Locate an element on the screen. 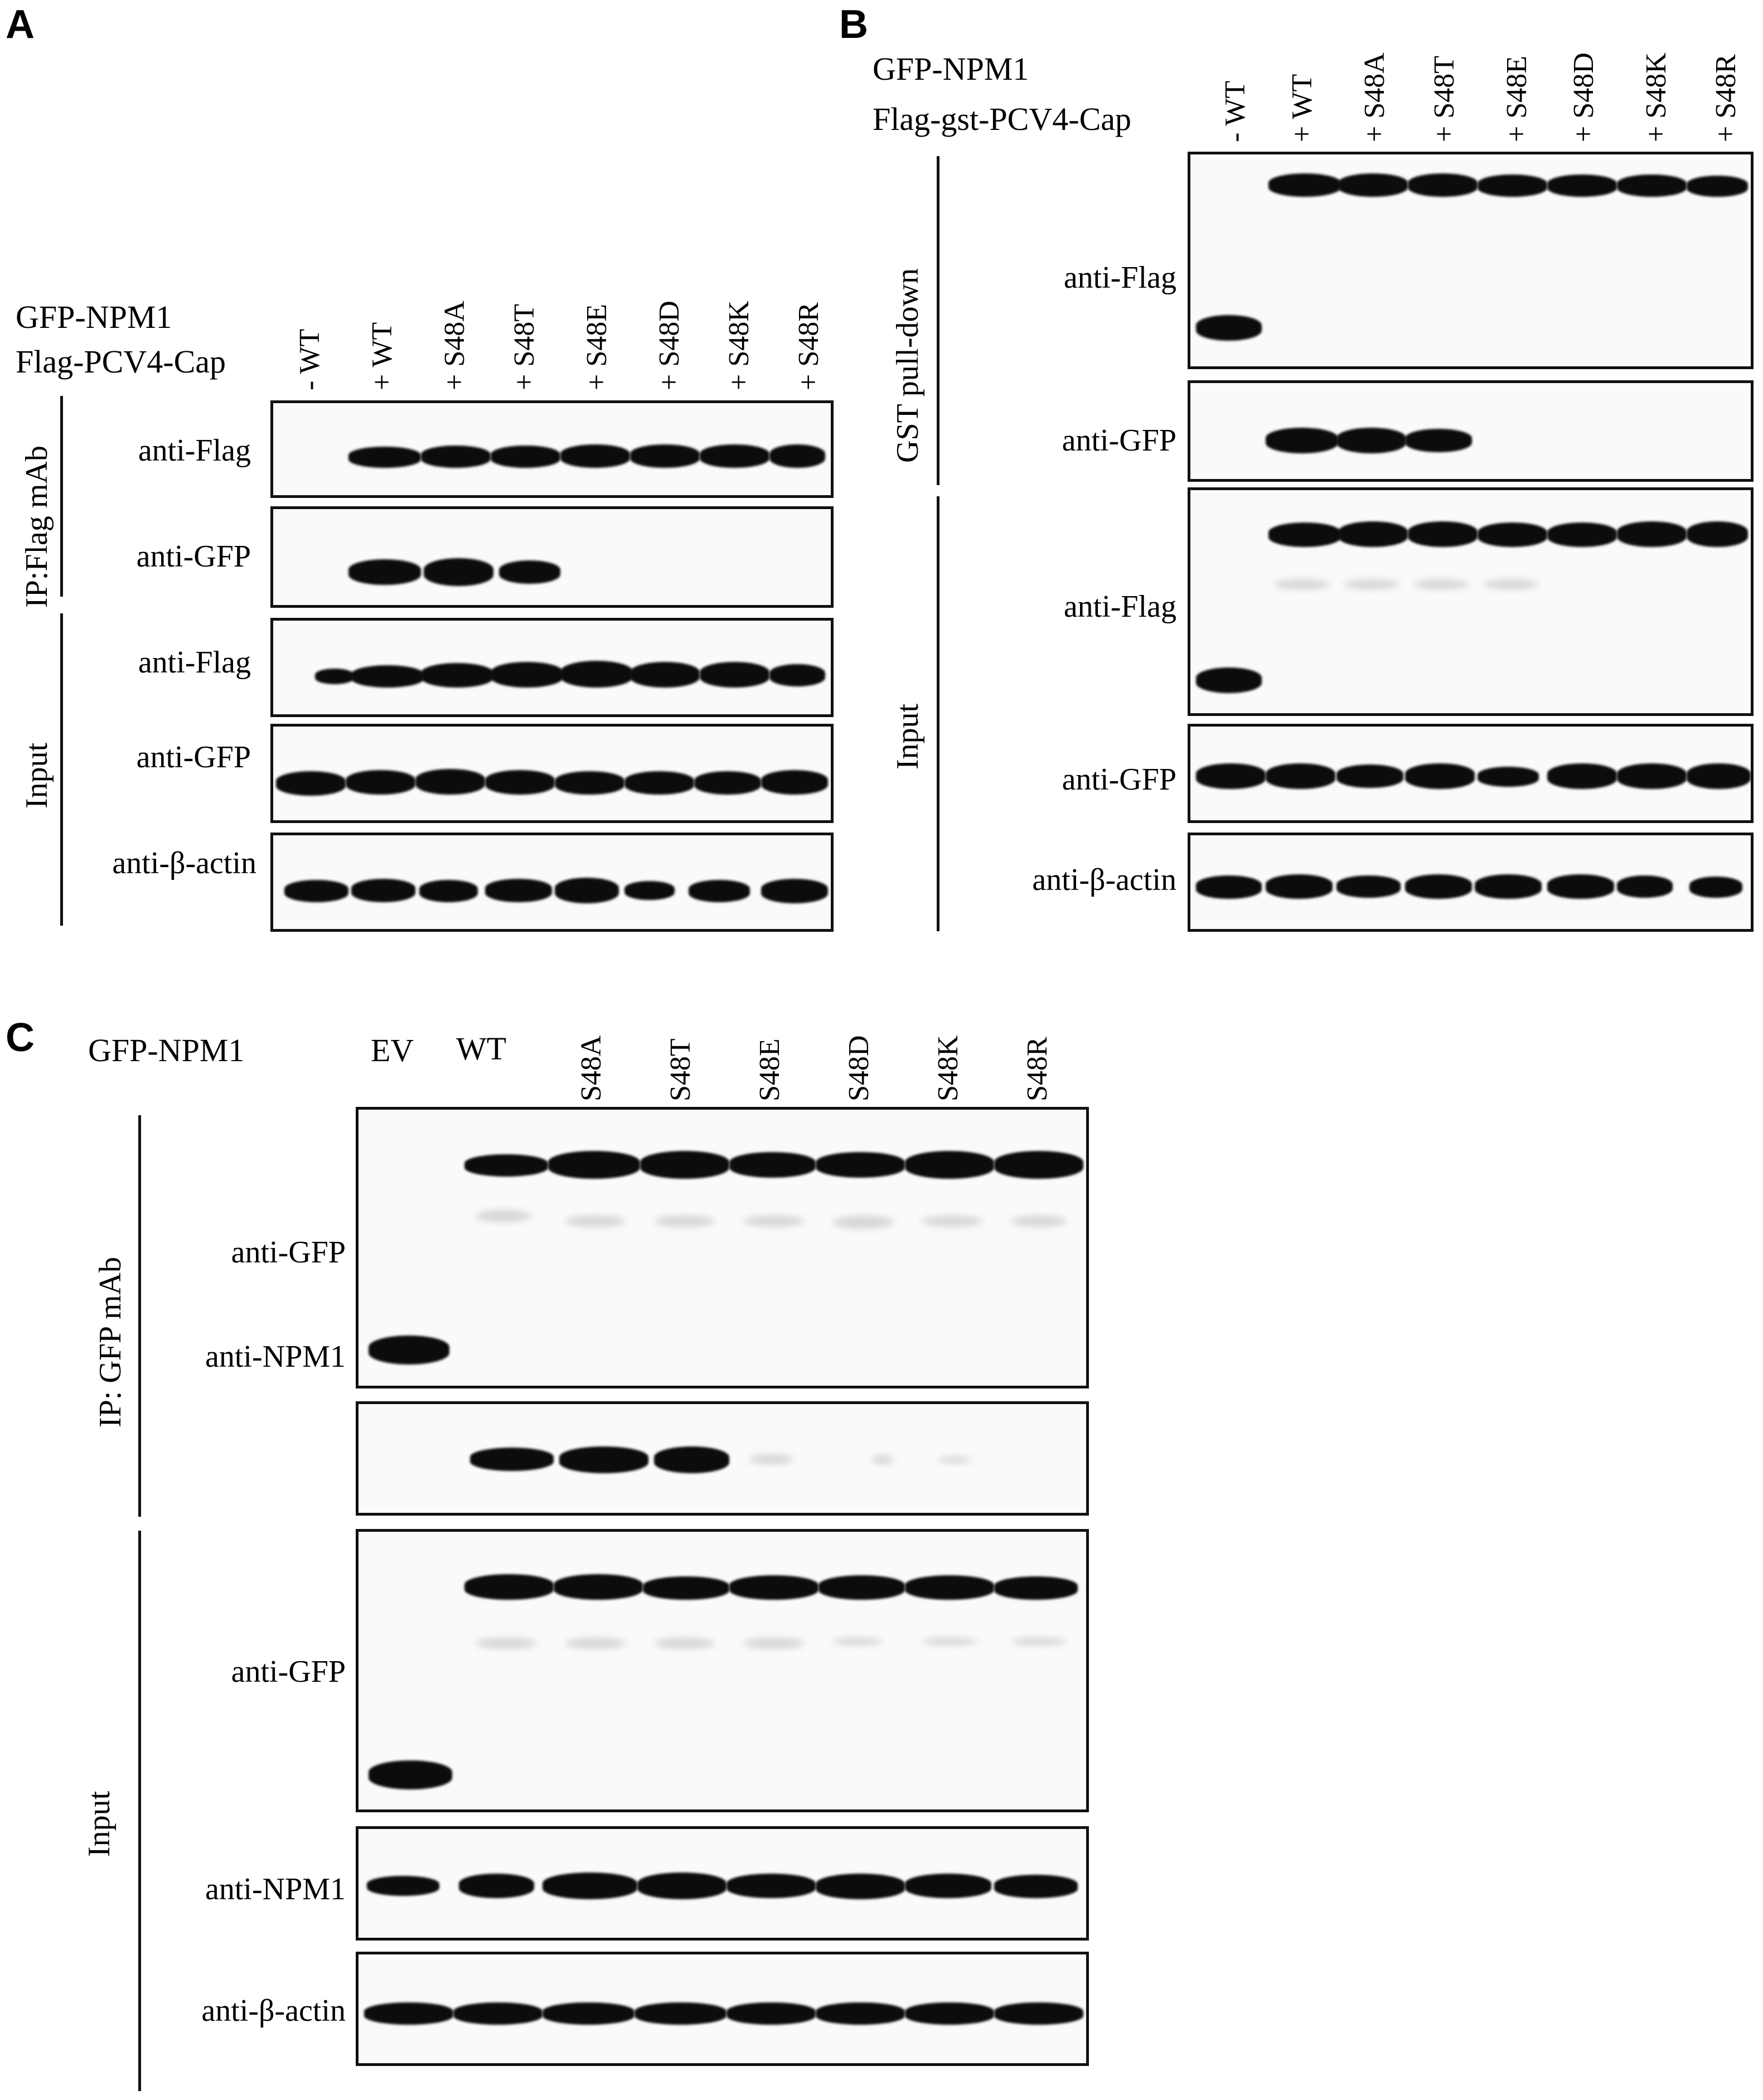 This screenshot has height=2100, width=1763. panel-b-lane-6: + S48D is located at coordinates (1584, 97).